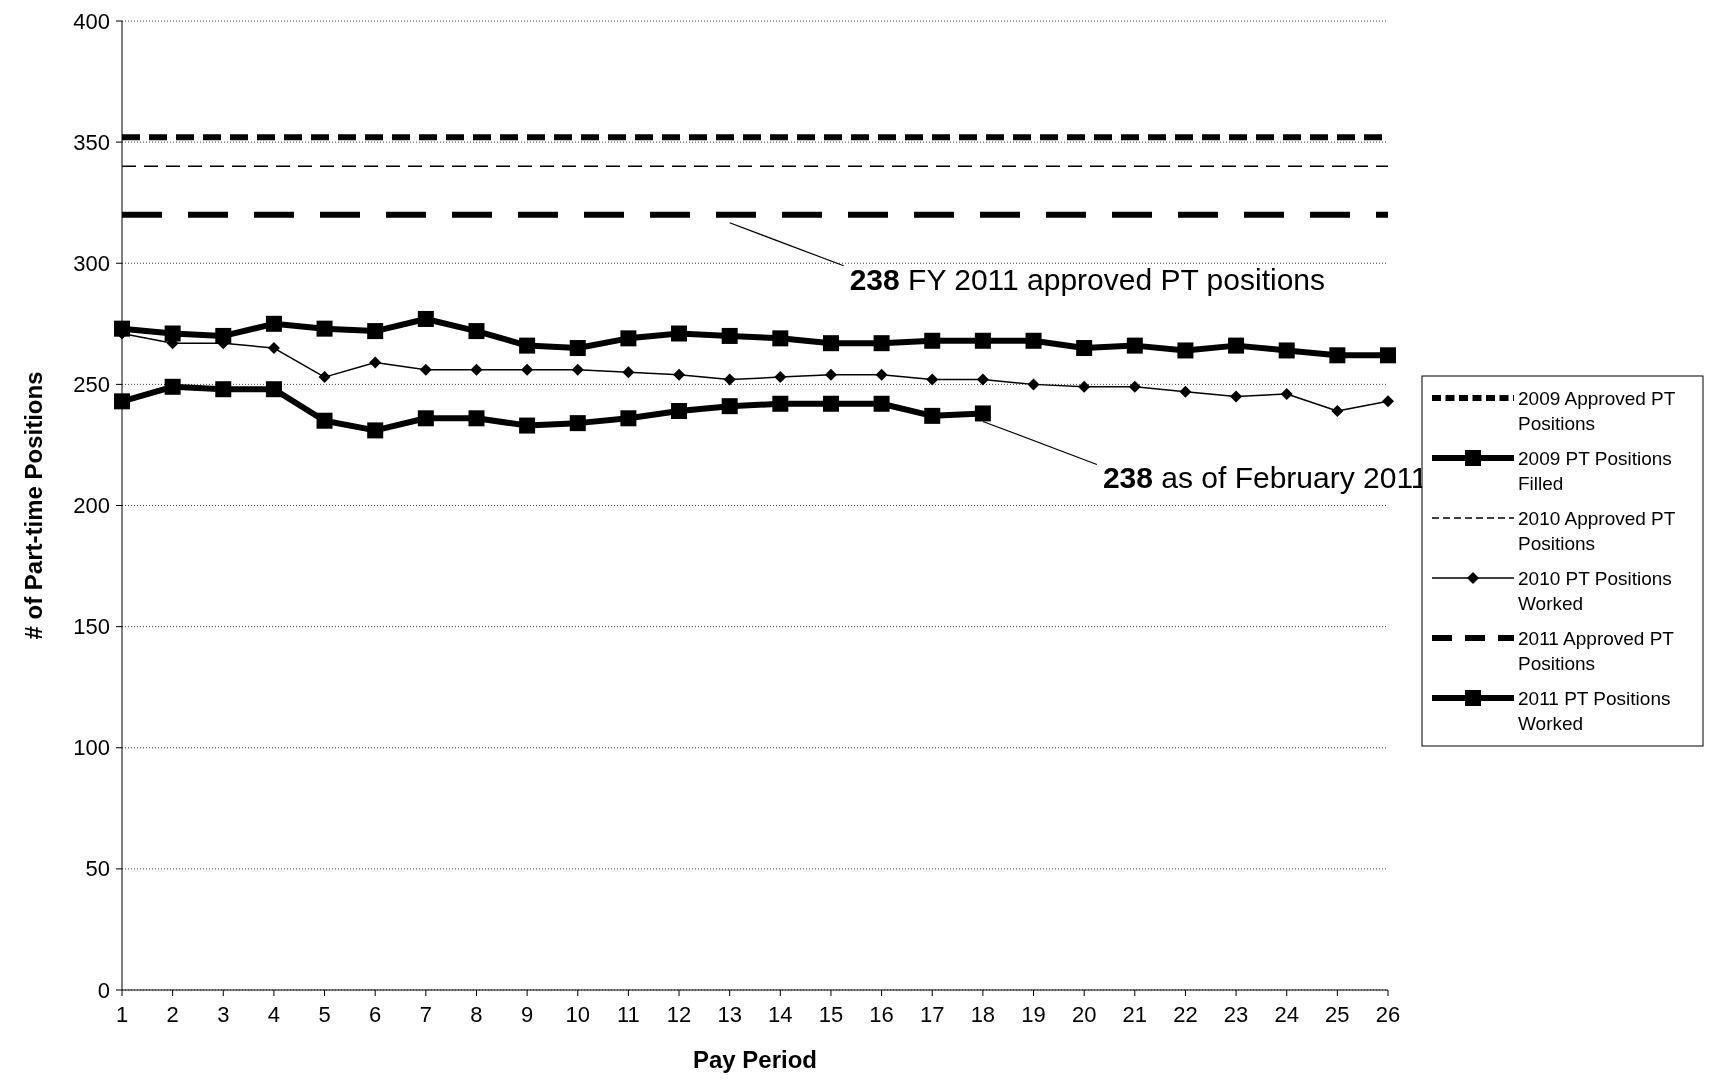 Image resolution: width=1713 pixels, height=1090 pixels. Describe the element at coordinates (1087, 279) in the screenshot. I see `annotation: 238 FY 2011 approved PT positions` at that location.